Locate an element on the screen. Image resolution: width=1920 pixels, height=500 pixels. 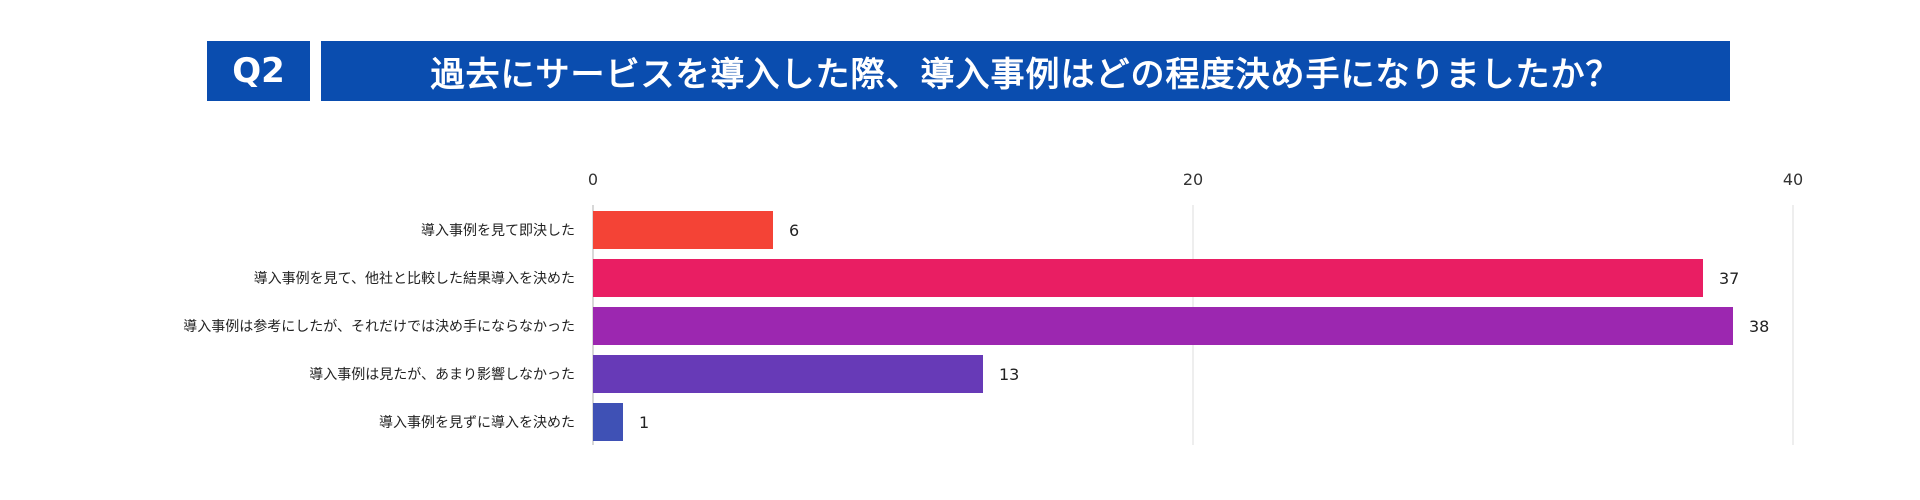
category-label: 導入事例を見て即決した is located at coordinates (498, 231).